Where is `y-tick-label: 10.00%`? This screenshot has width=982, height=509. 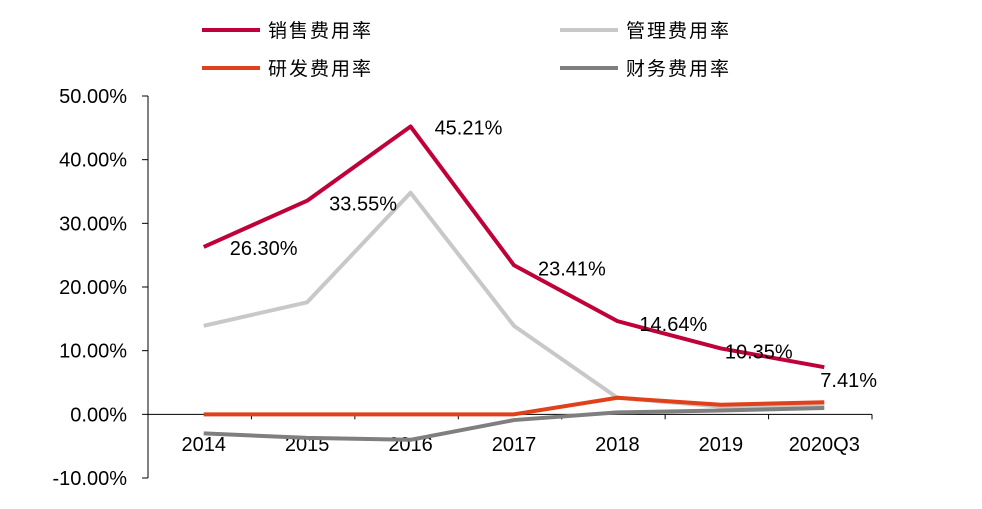 y-tick-label: 10.00% is located at coordinates (93, 352).